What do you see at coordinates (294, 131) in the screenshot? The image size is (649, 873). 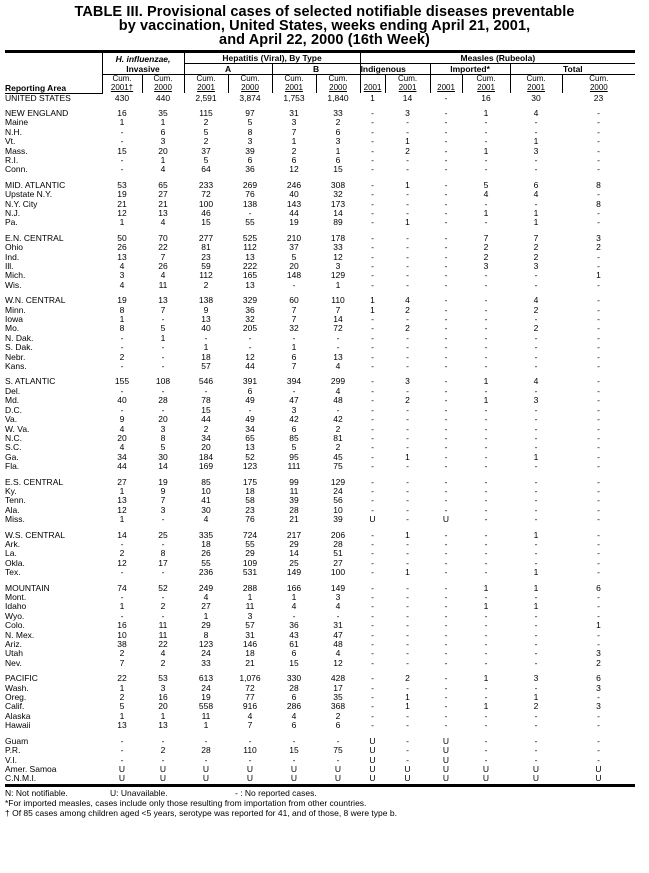 I see `value-cell: 7` at bounding box center [294, 131].